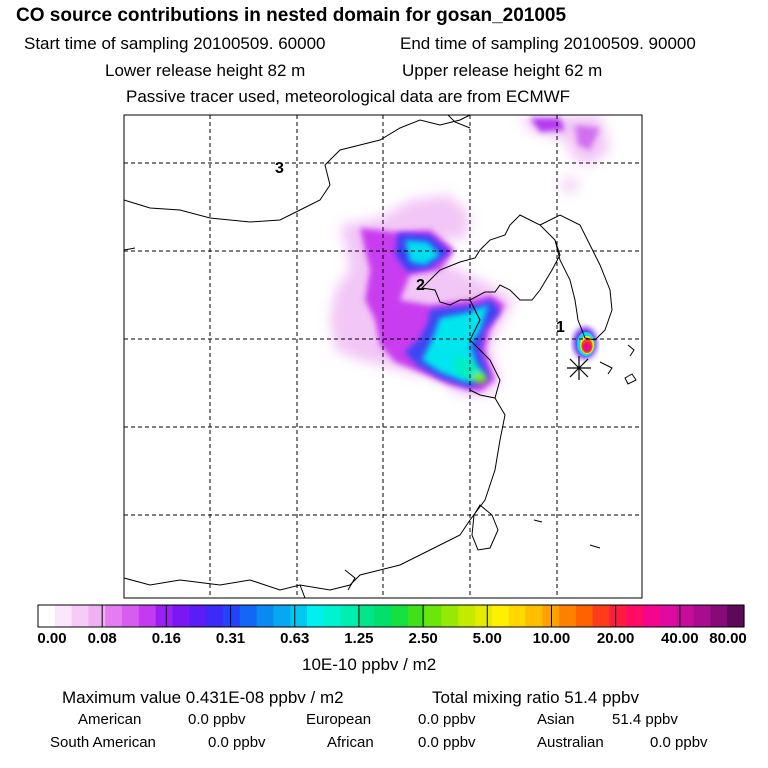  Describe the element at coordinates (645, 719) in the screenshot. I see `region-value-asian: 51.4 ppbv` at that location.